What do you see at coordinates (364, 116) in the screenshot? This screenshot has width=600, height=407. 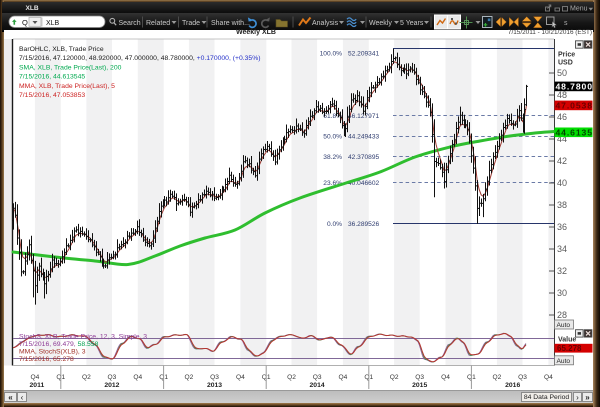 I see `svg-text: 46.127971` at bounding box center [364, 116].